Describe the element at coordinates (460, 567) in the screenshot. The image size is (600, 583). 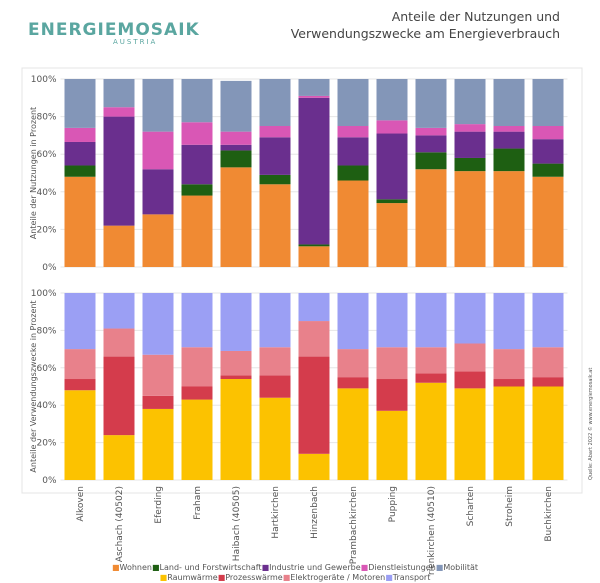
I see `legend-label: Mobilität` at that location.